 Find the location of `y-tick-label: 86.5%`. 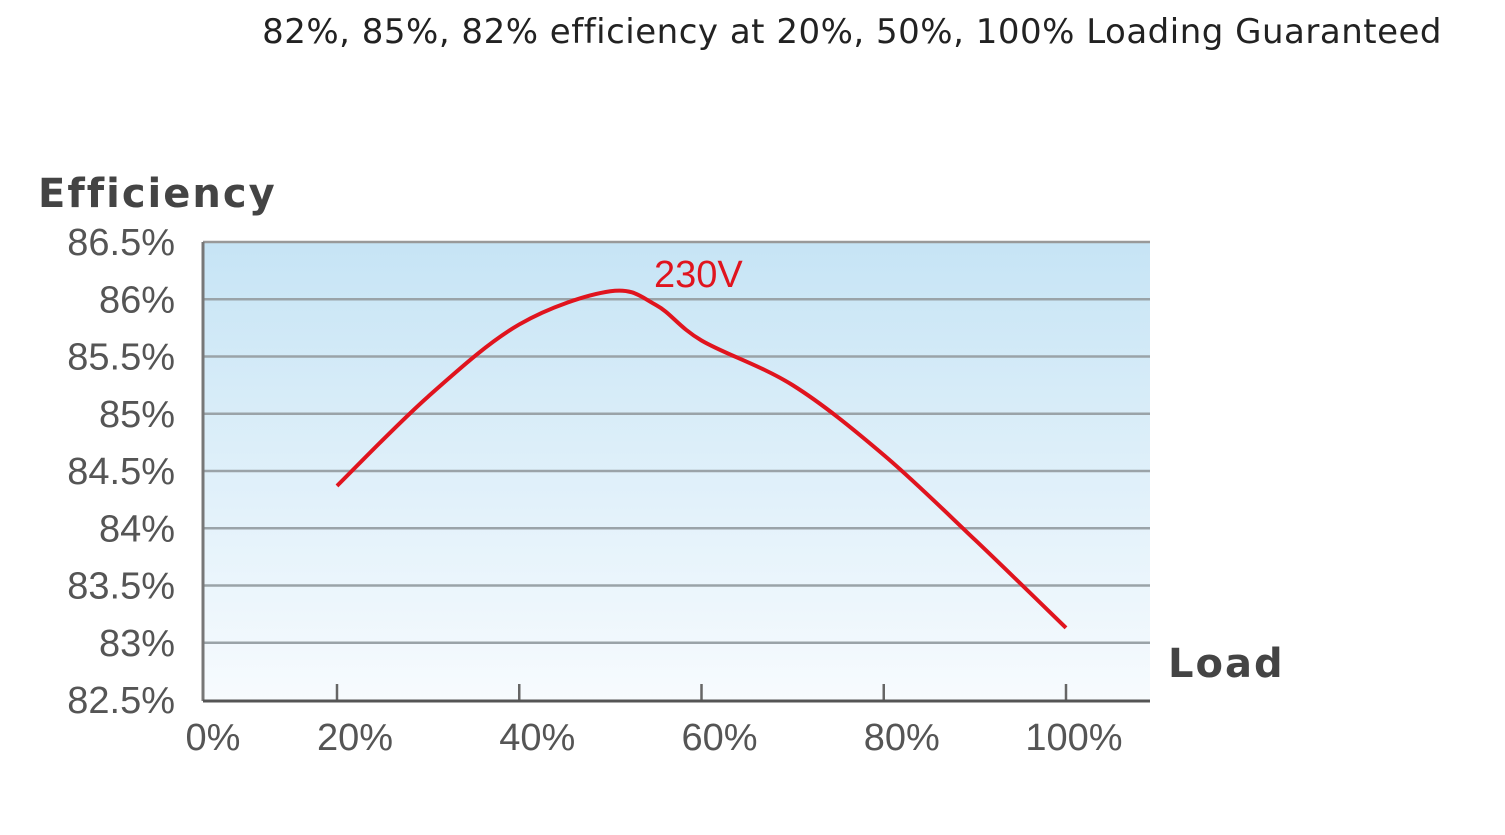

y-tick-label: 86.5% is located at coordinates (121, 243).